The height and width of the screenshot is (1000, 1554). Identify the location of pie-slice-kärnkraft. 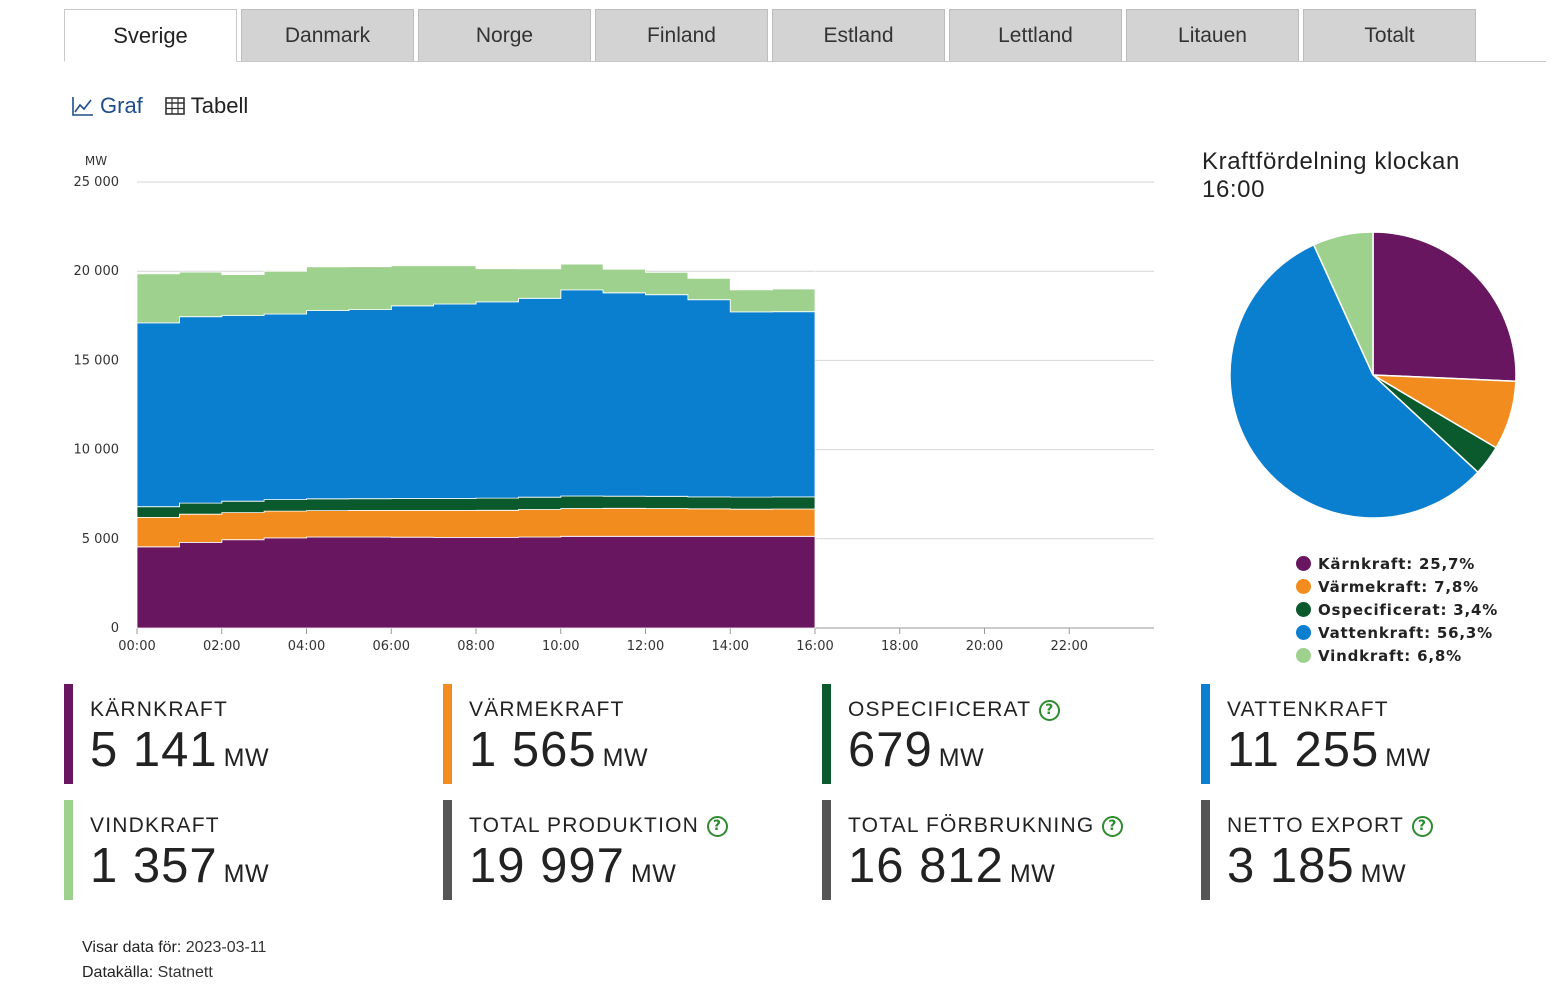
(1444, 307).